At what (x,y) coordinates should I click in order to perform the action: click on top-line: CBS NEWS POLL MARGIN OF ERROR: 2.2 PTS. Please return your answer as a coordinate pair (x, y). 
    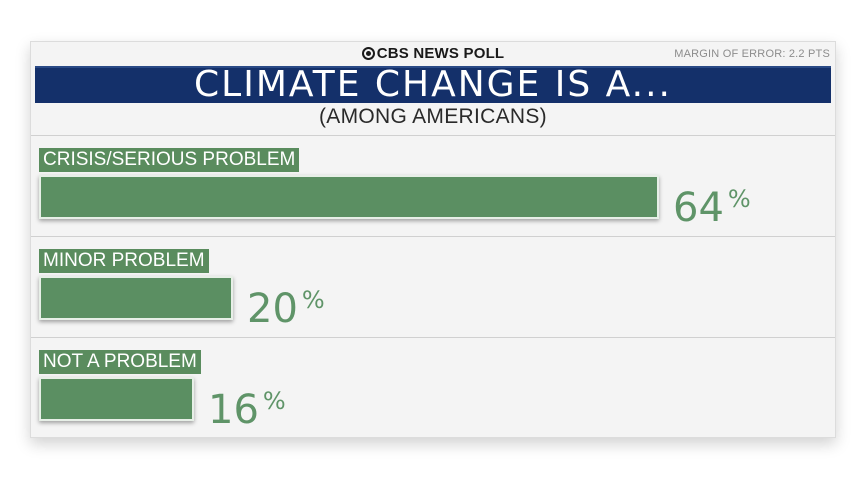
    Looking at the image, I should click on (433, 54).